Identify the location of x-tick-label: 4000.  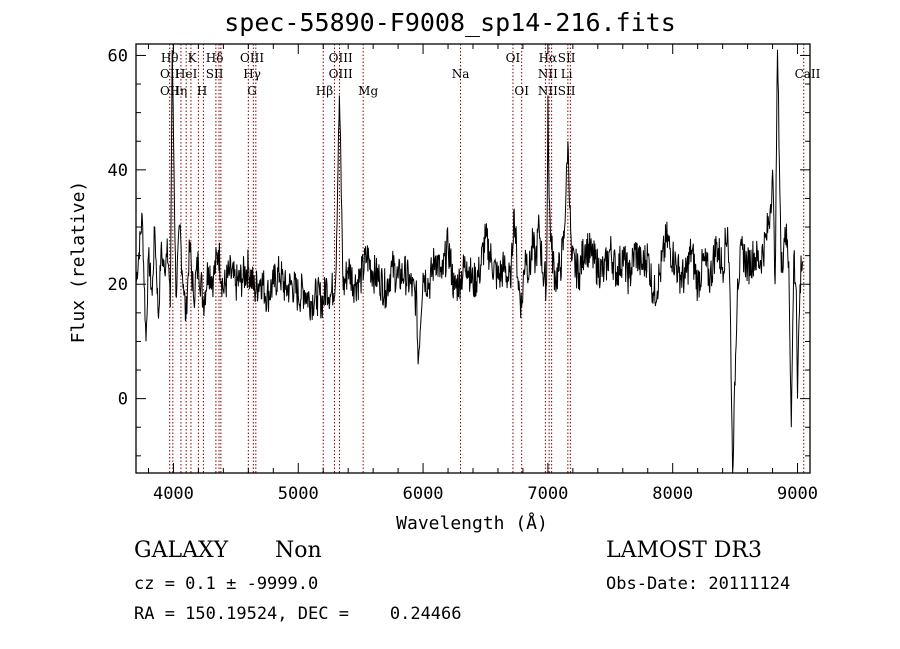
(173, 494).